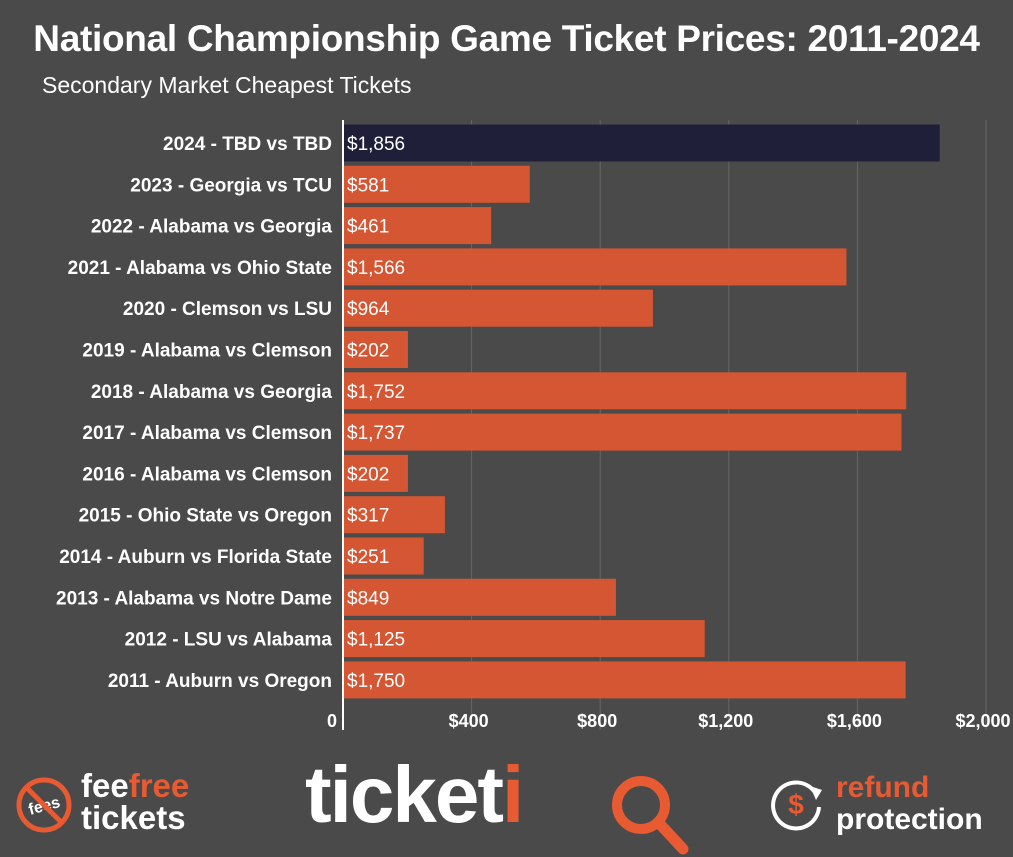  Describe the element at coordinates (376, 392) in the screenshot. I see `bar-value-label: $1,752` at that location.